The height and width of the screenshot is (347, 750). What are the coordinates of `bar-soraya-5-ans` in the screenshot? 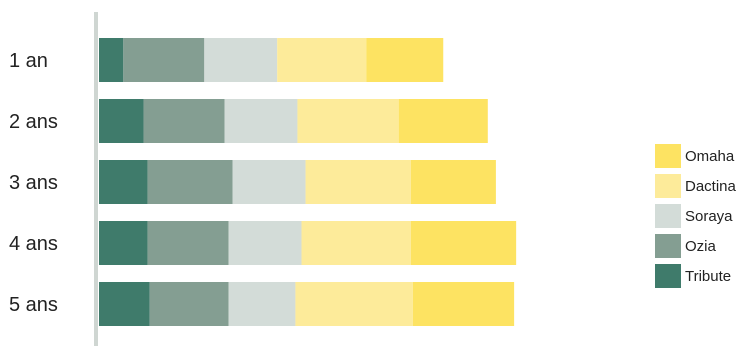 It's located at (262, 304).